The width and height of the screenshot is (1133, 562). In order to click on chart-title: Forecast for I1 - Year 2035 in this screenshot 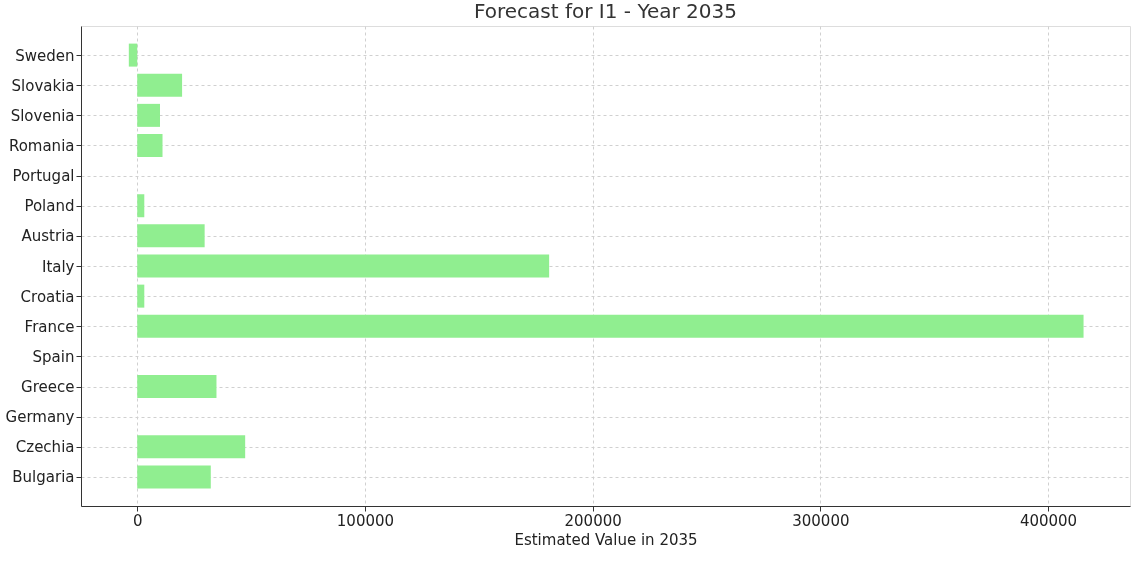, I will do `click(605, 11)`.